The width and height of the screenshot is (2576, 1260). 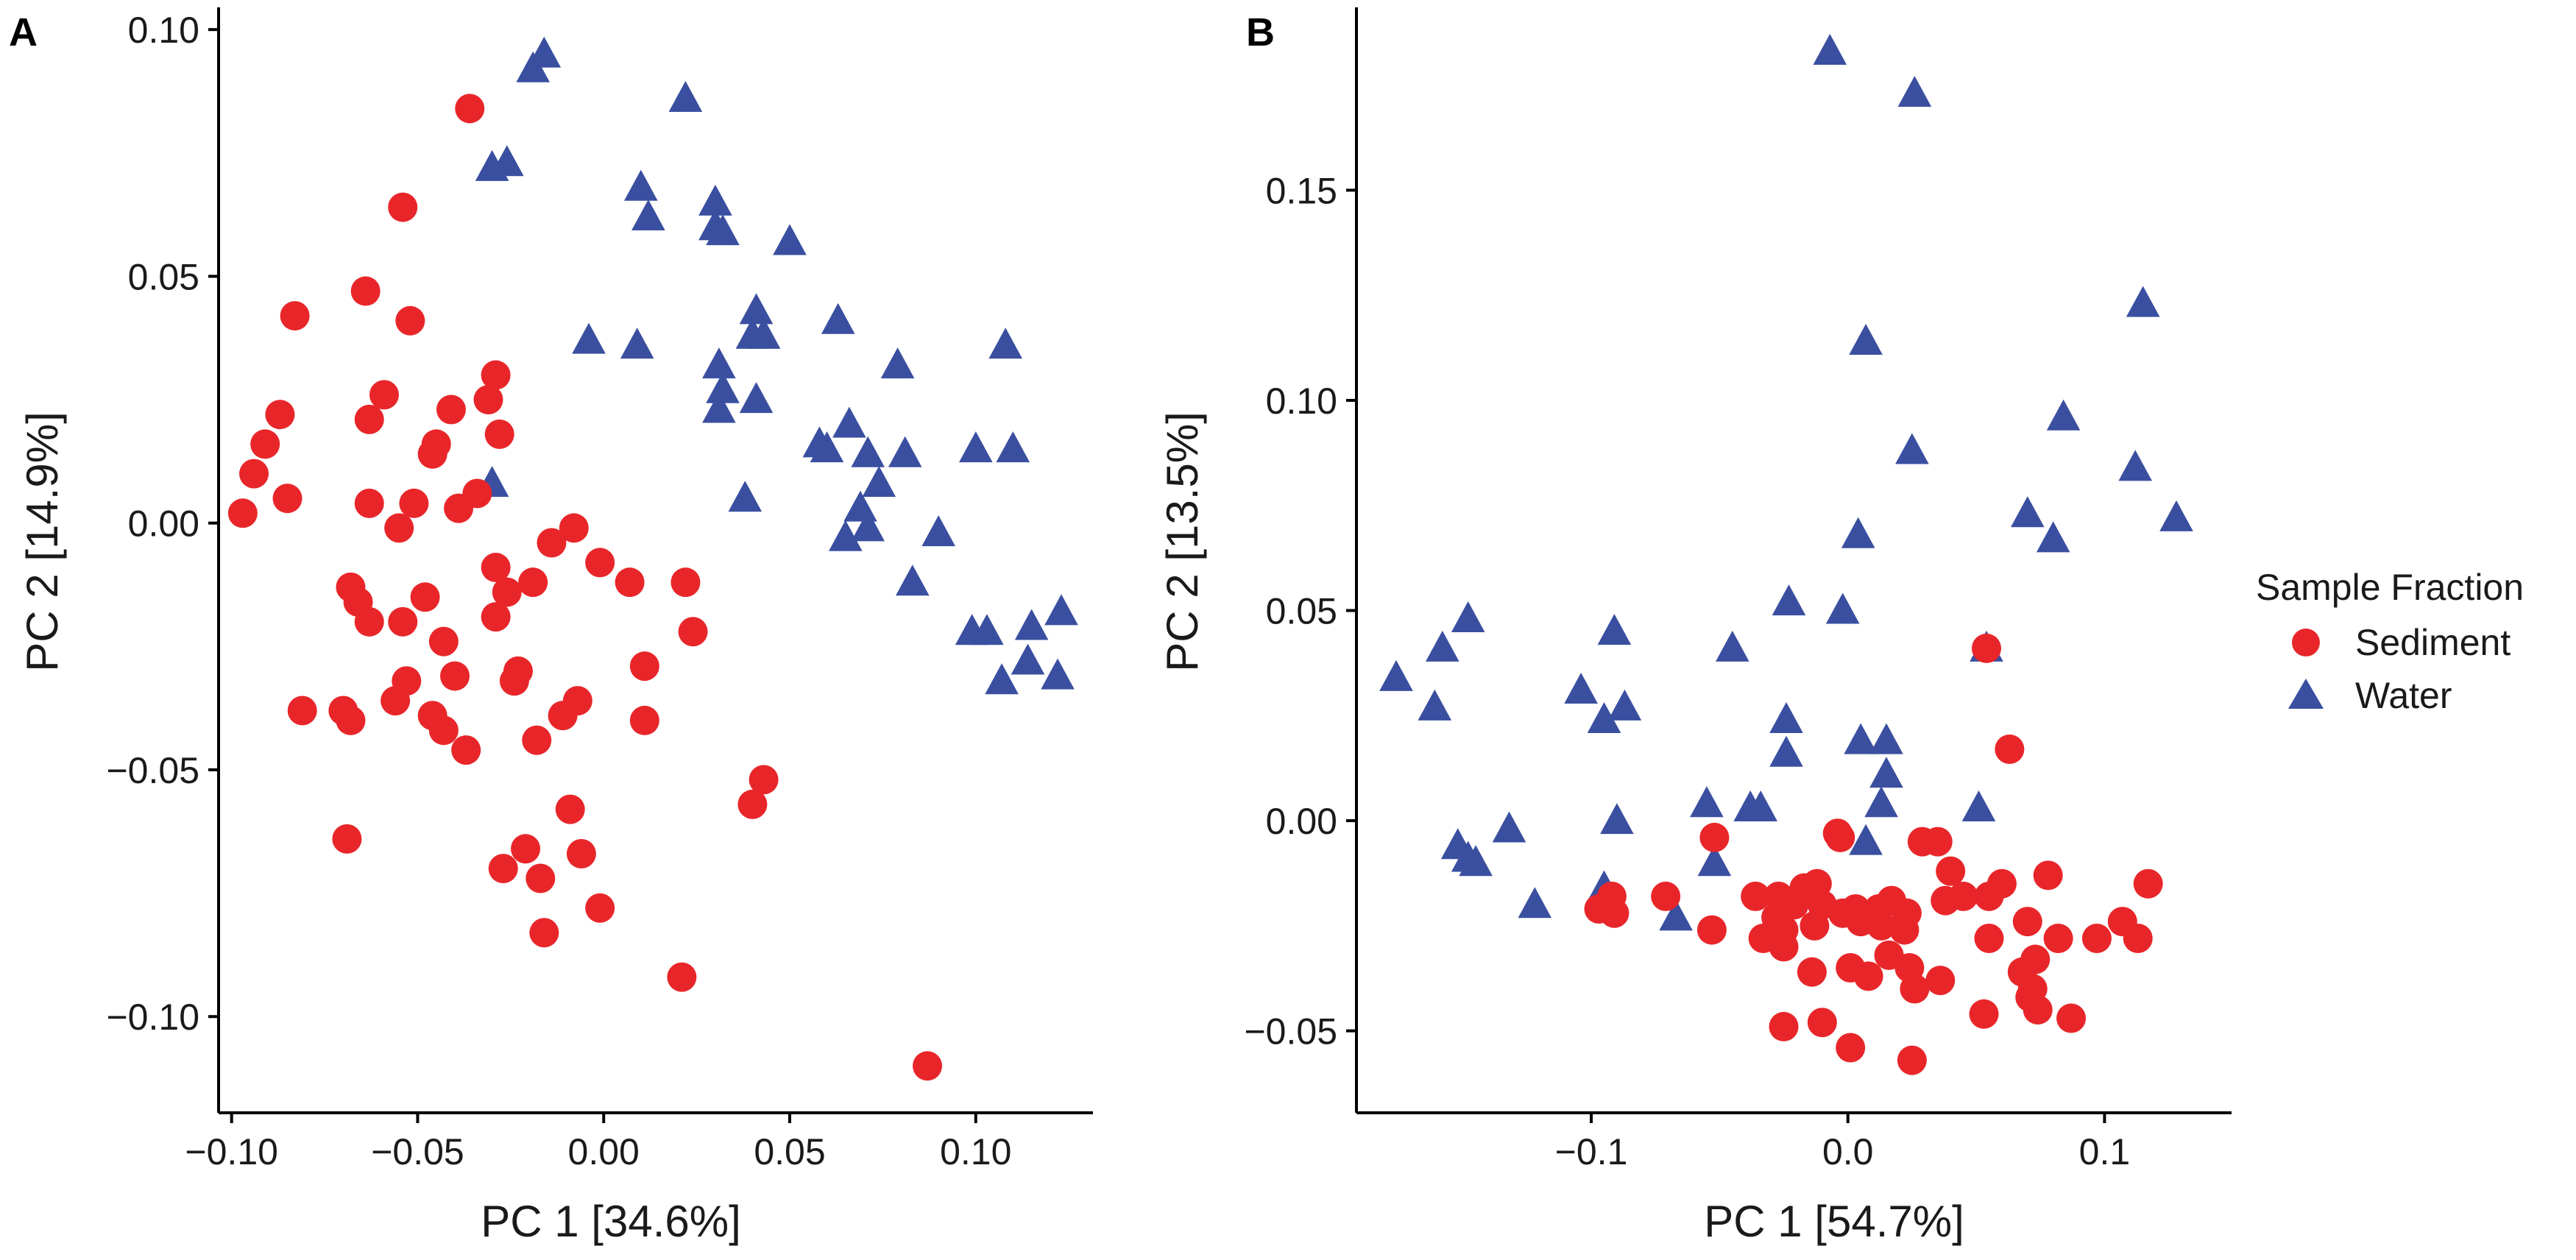 I want to click on panel-b-y-tick-label: −0.05, so click(x=1290, y=1031).